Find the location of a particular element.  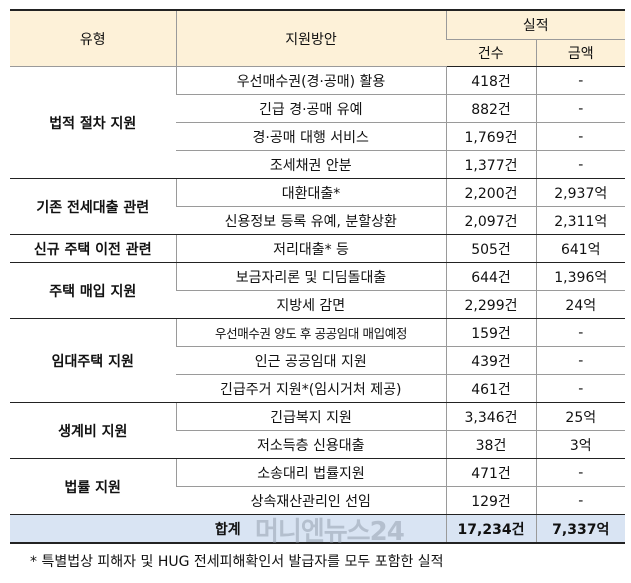

table-row: 긴급 경·공매 유예 882건 - is located at coordinates (318, 108).